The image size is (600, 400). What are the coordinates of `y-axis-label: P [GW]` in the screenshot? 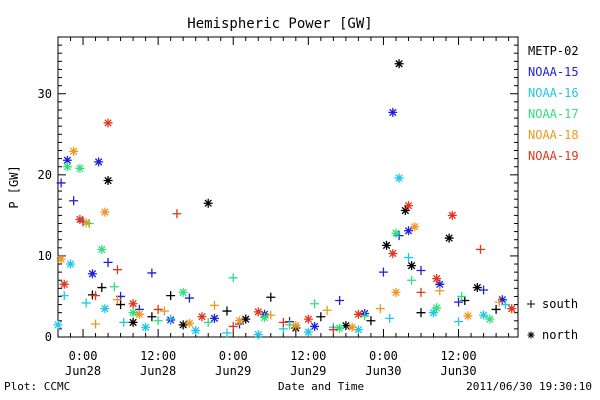 It's located at (14, 186).